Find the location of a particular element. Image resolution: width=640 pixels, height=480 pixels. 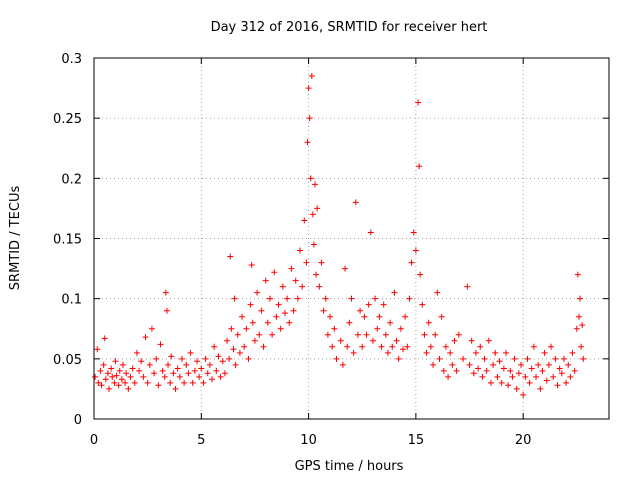

x-tick-label: 15 is located at coordinates (416, 440).